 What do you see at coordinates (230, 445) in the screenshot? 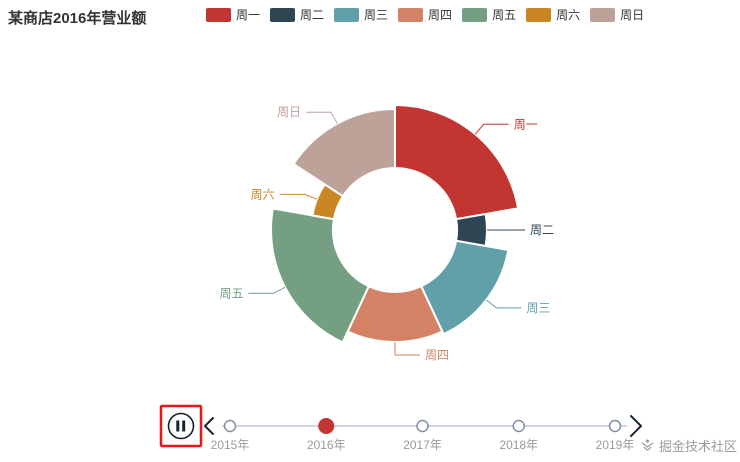
I see `timeline-label-2015年: 2015年` at bounding box center [230, 445].